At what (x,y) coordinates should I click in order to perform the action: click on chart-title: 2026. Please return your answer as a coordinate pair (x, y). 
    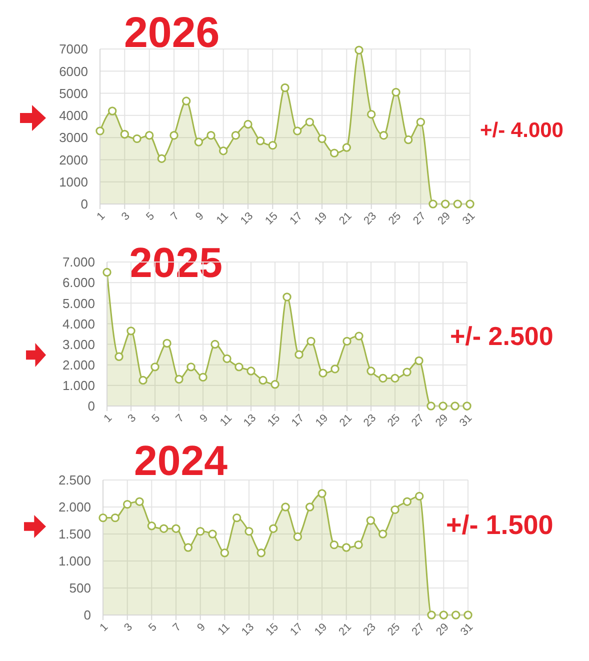
    Looking at the image, I should click on (172, 33).